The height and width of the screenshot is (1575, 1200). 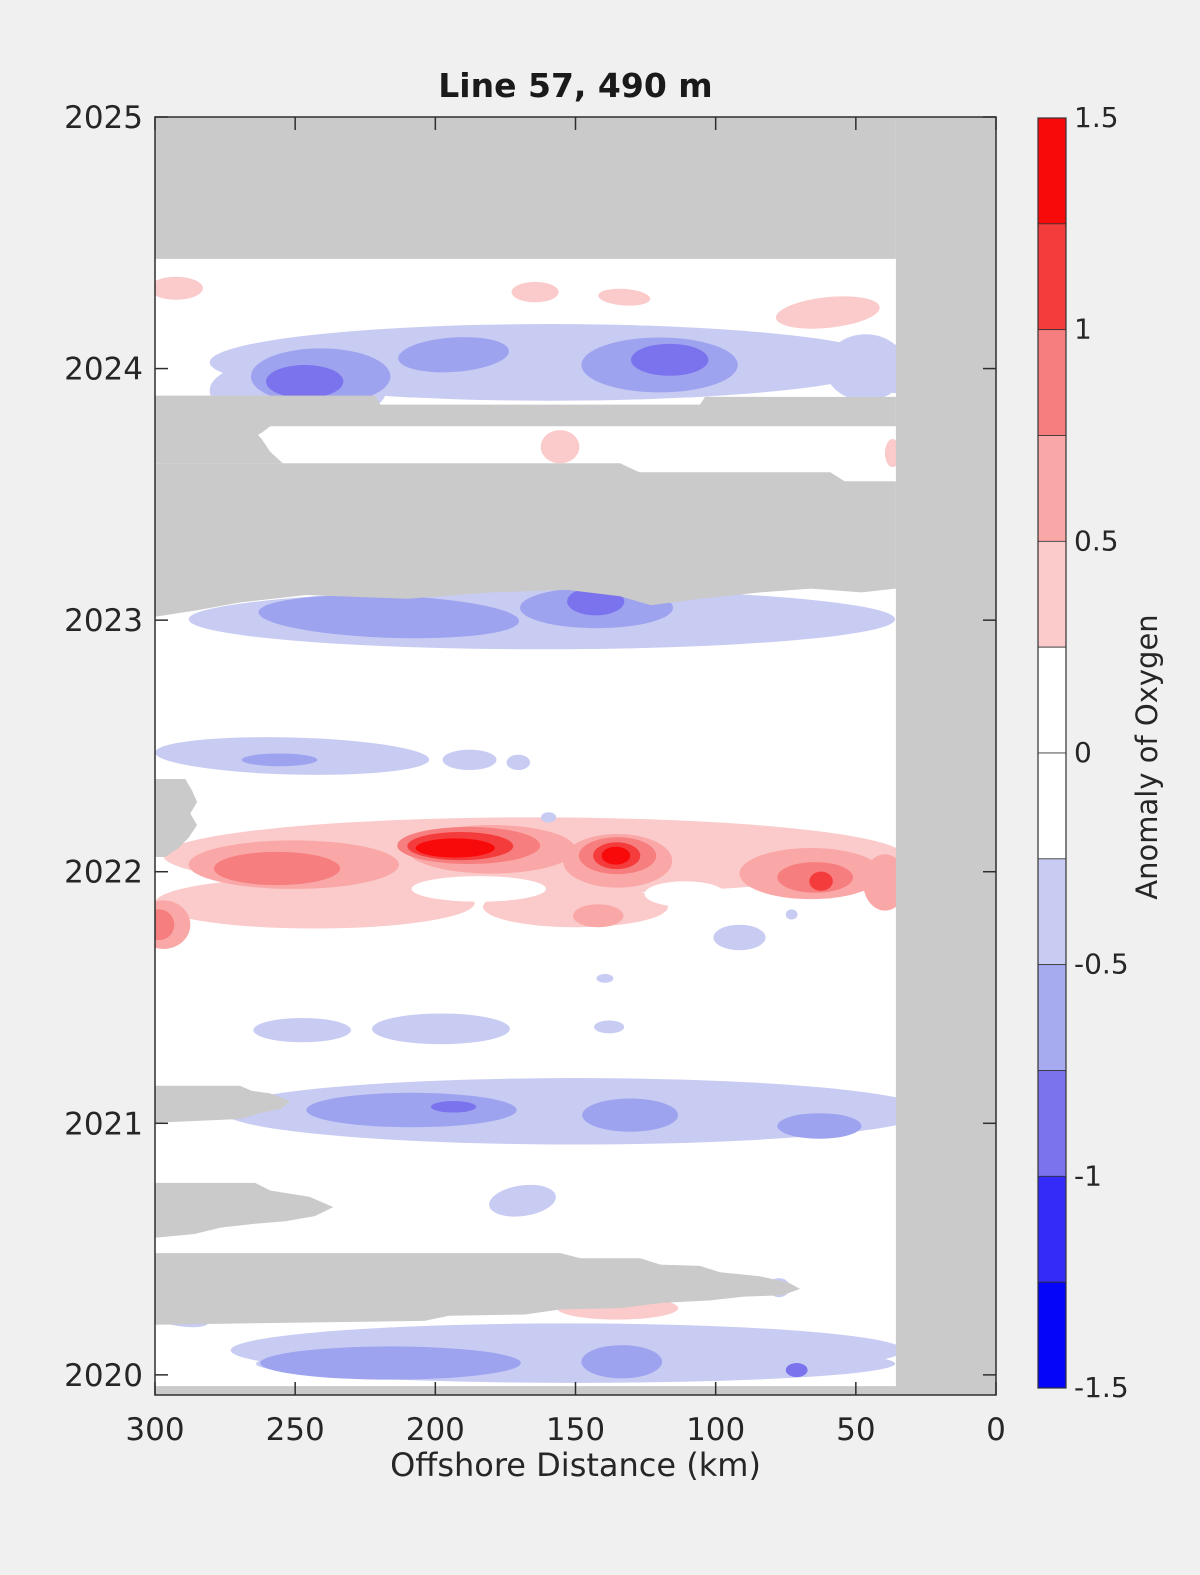 What do you see at coordinates (1147, 757) in the screenshot?
I see `colorbar-label-text: Anomaly of Oxygen` at bounding box center [1147, 757].